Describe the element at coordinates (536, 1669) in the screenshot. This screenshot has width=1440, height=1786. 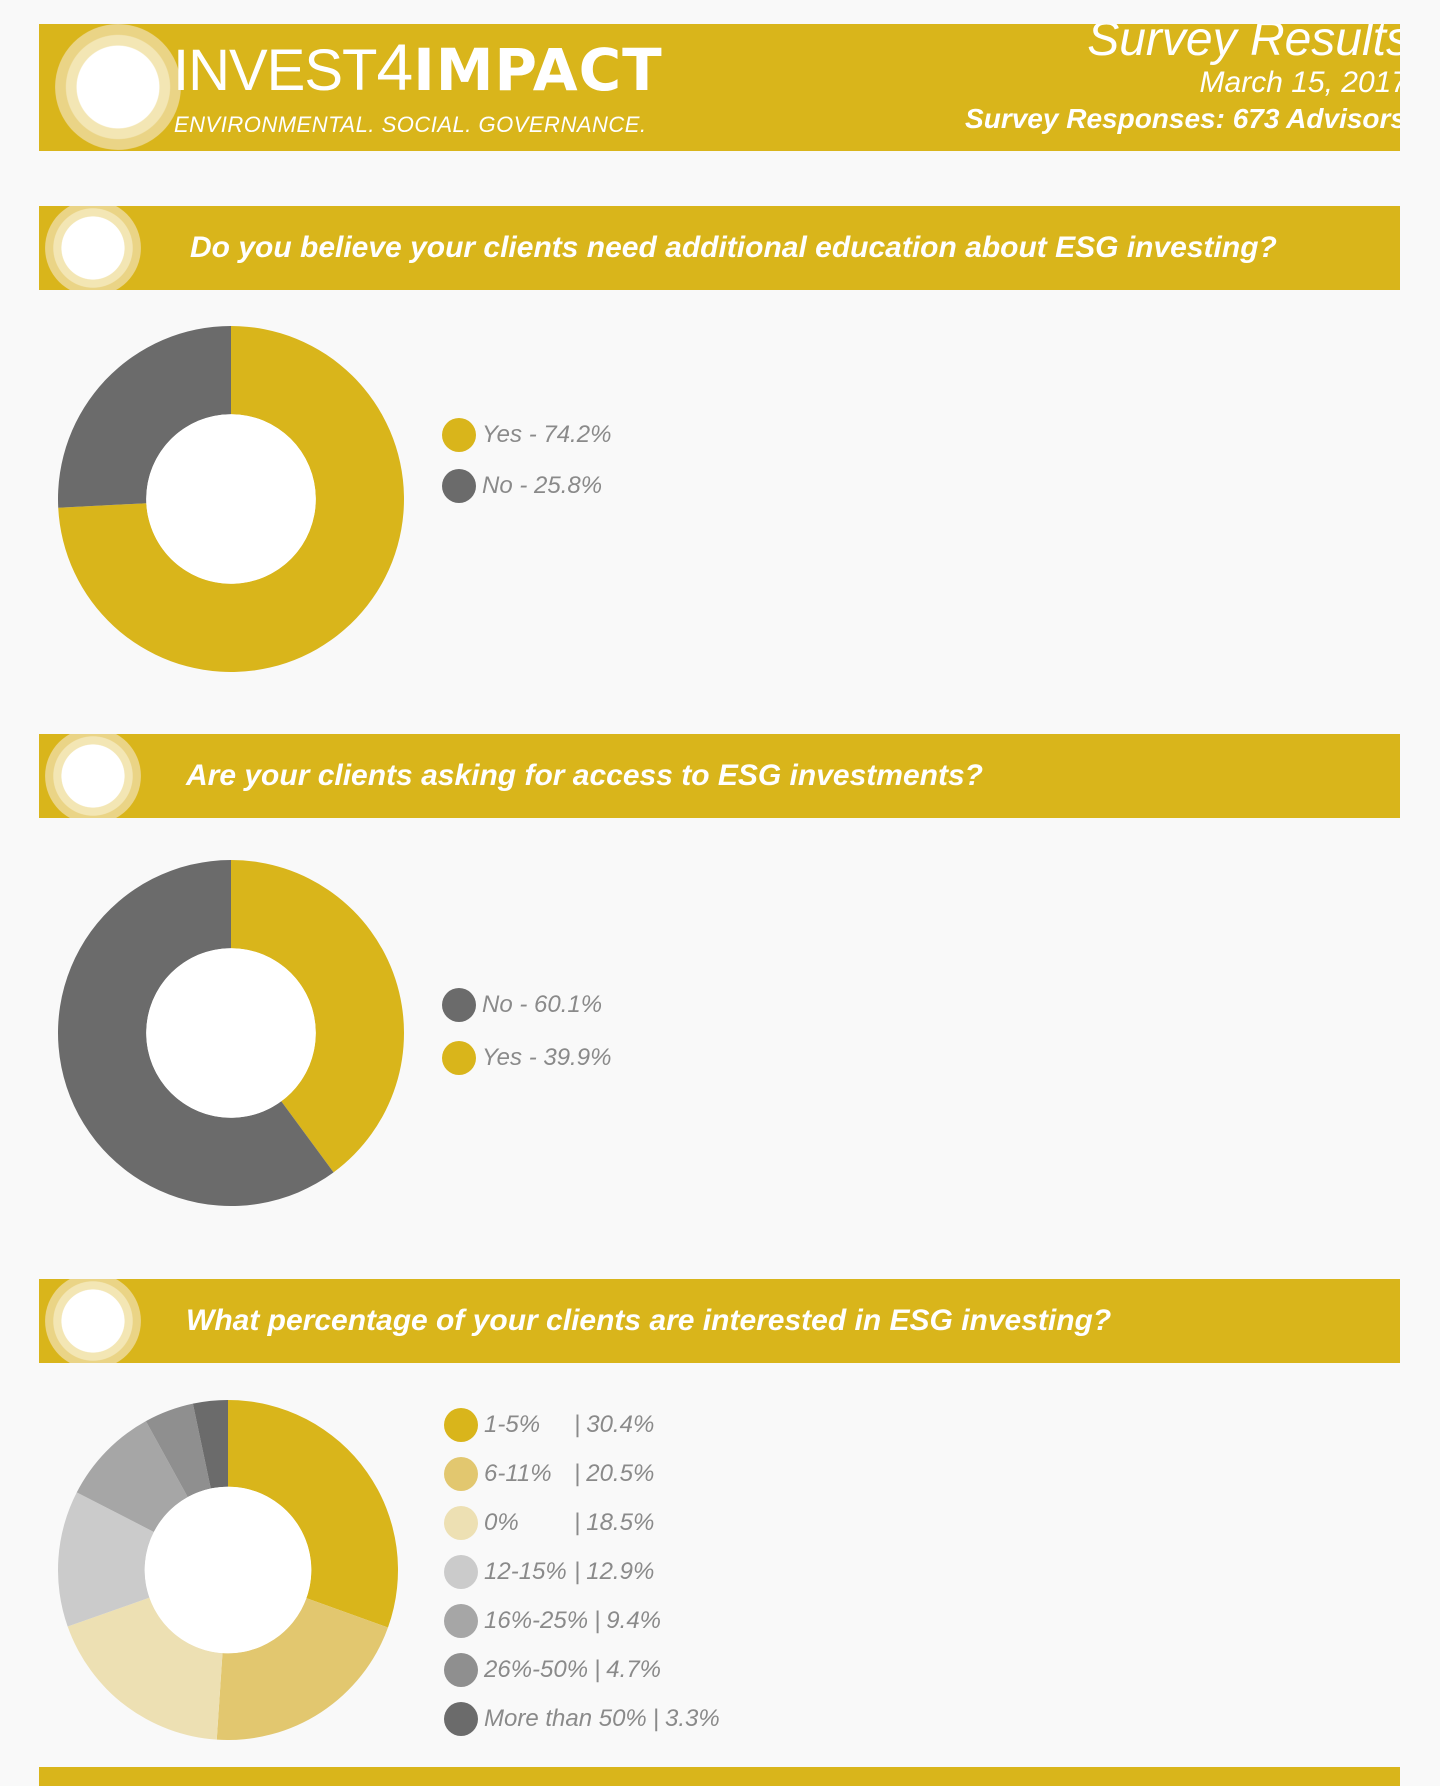
I see `legend-category: 26%-50%` at that location.